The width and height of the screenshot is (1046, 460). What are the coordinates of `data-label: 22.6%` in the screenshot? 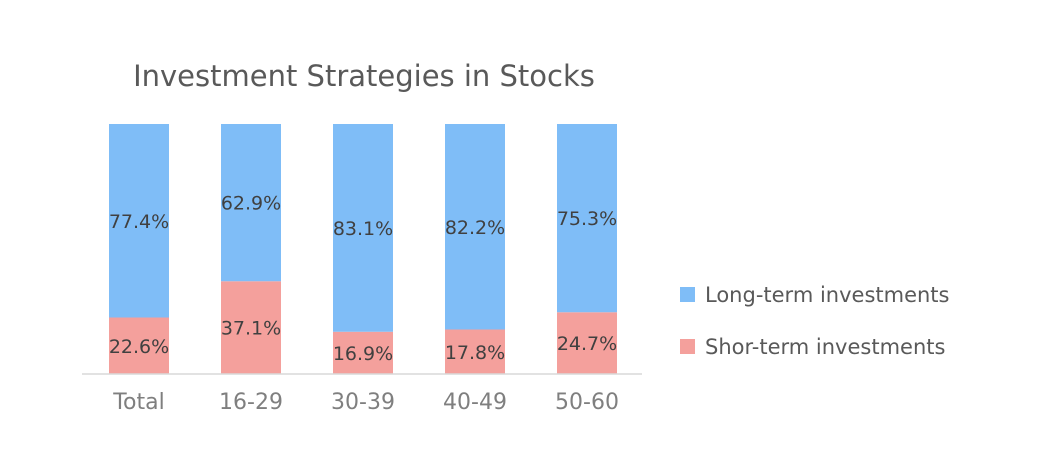 It's located at (139, 347).